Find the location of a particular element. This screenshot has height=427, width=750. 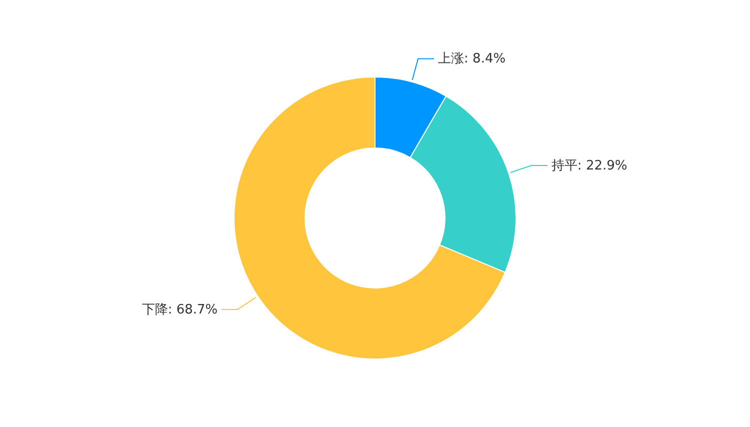

slice-label: 下降: 68.7% is located at coordinates (180, 310).